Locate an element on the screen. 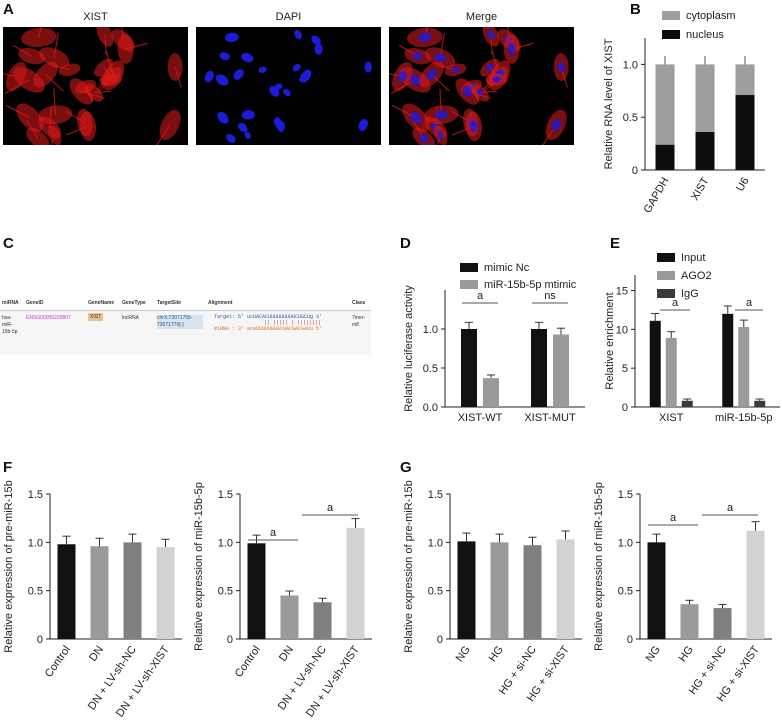 The image size is (782, 722). panel-label-g: G is located at coordinates (406, 467).